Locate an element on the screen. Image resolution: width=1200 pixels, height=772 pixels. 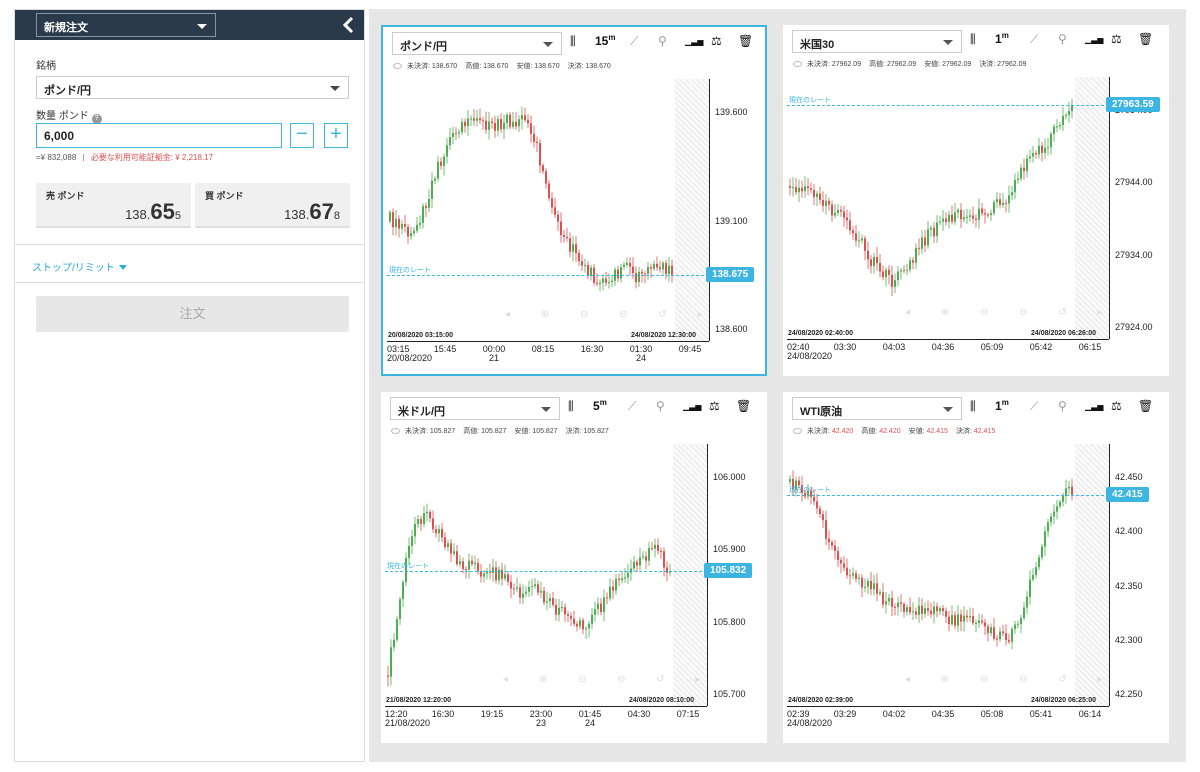
increase-quantity-button: + is located at coordinates (336, 135).